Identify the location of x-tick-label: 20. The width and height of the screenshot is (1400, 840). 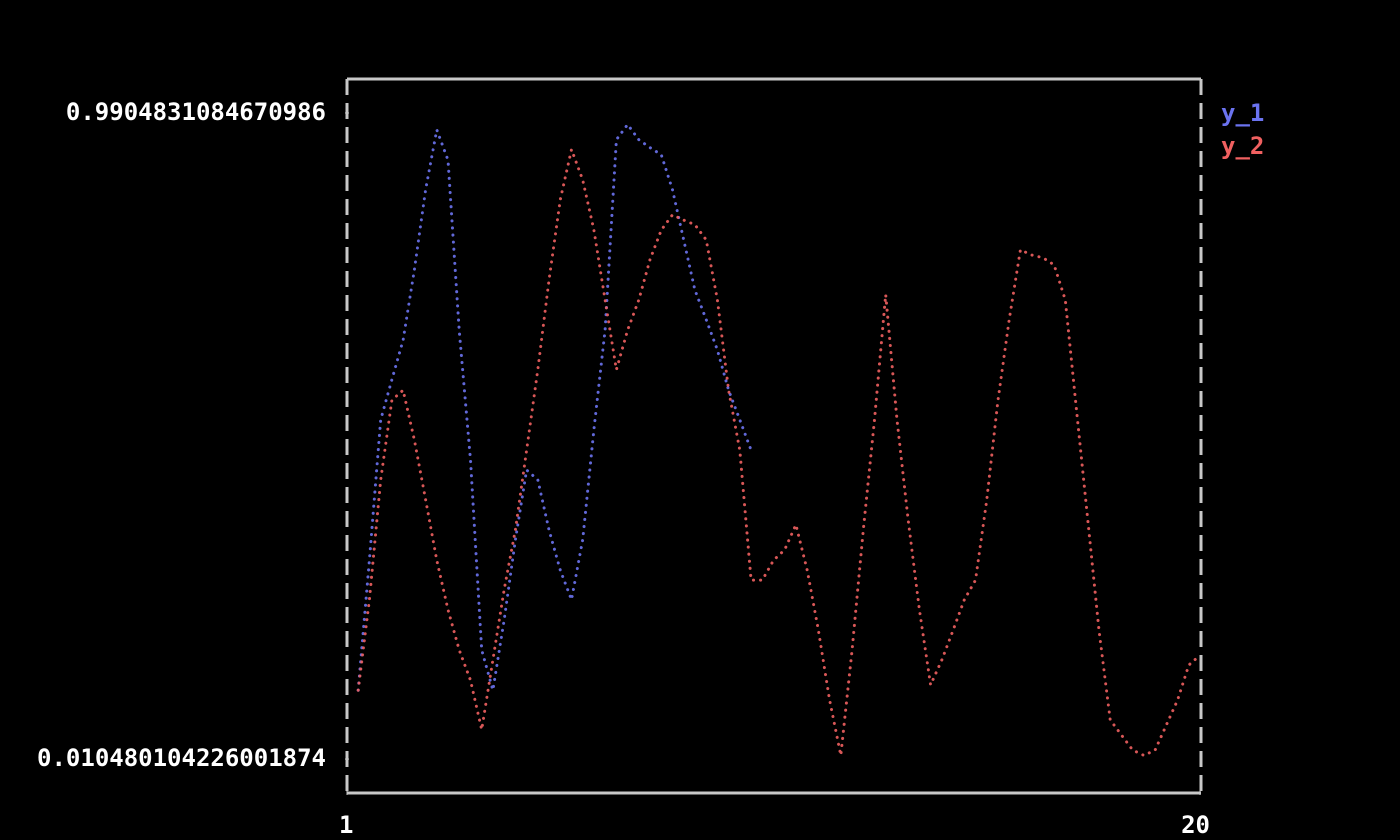
(1195, 825).